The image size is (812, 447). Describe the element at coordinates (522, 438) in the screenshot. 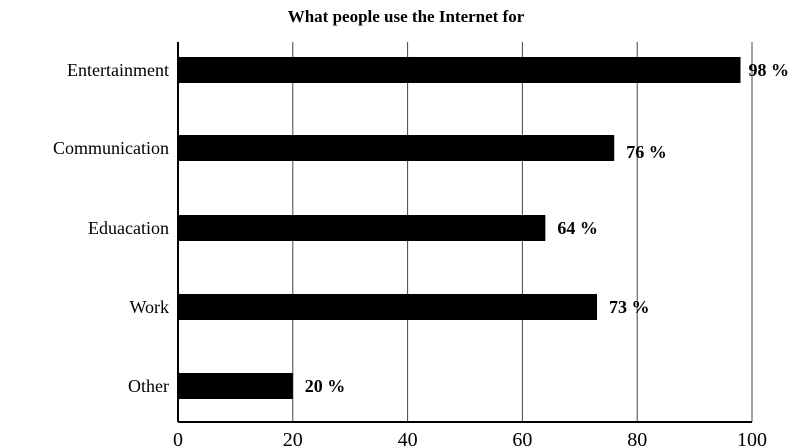

I see `x-tick-label: 60` at that location.